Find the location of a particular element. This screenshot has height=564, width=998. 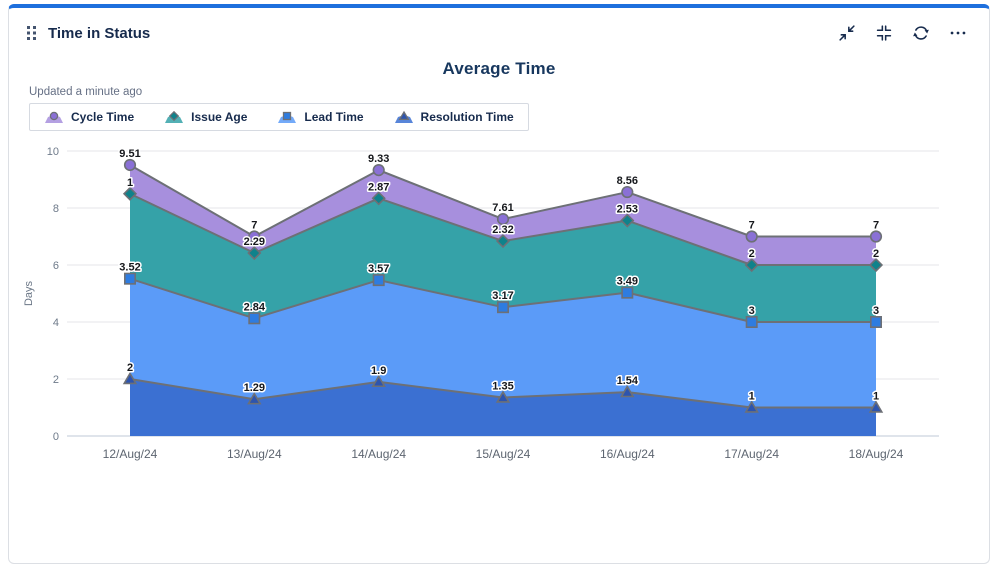

svg-text: 2.32 is located at coordinates (502, 230).